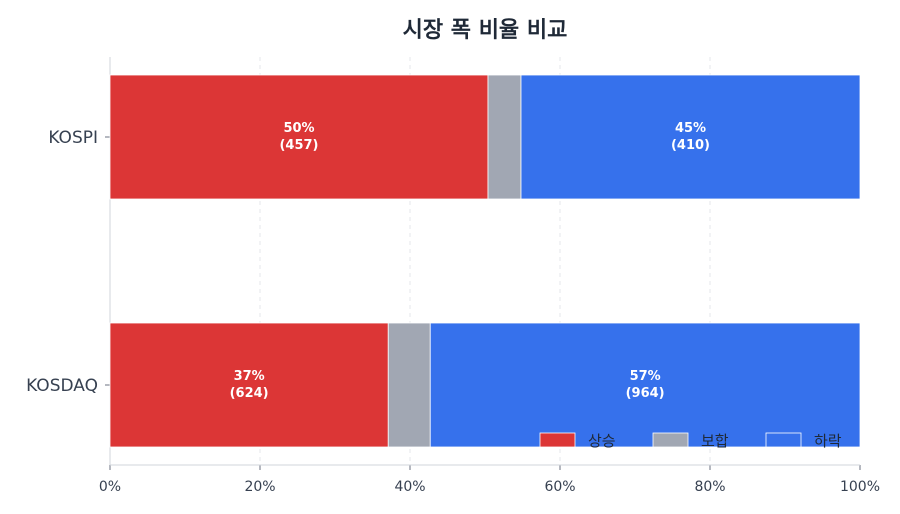  Describe the element at coordinates (715, 441) in the screenshot. I see `legend-label-1: 보합` at that location.